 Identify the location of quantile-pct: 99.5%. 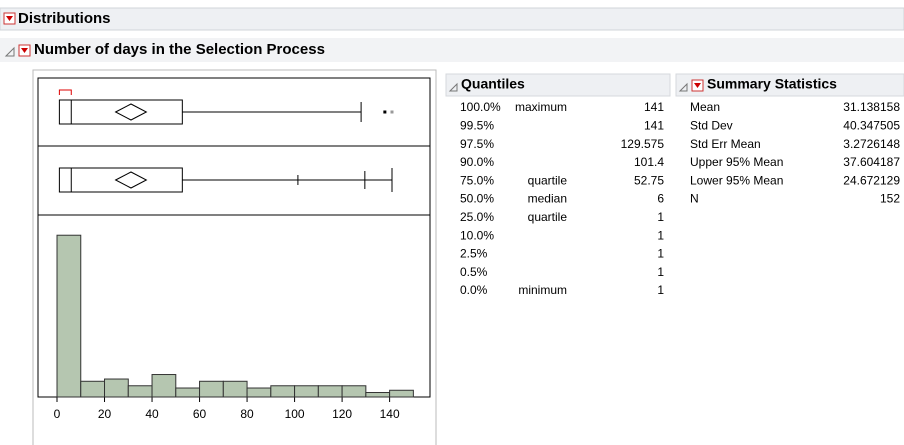
(477, 125).